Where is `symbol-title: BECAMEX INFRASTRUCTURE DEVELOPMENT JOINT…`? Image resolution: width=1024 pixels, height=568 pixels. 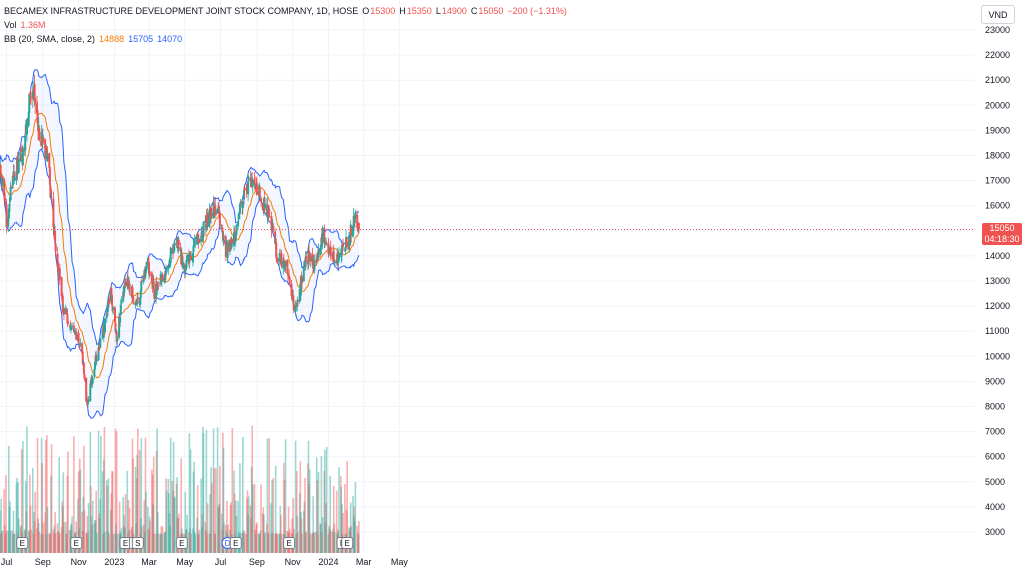
symbol-title: BECAMEX INFRASTRUCTURE DEVELOPMENT JOINT… is located at coordinates (181, 11).